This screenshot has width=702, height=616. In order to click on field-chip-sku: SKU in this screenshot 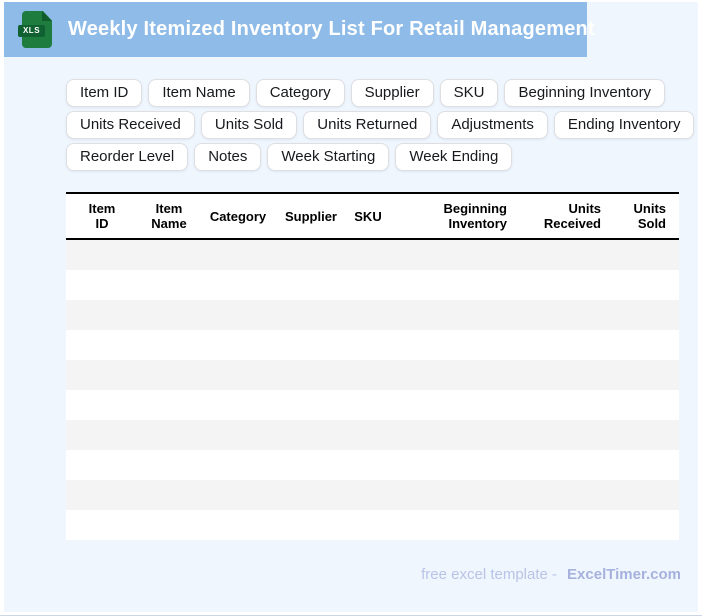, I will do `click(469, 93)`.